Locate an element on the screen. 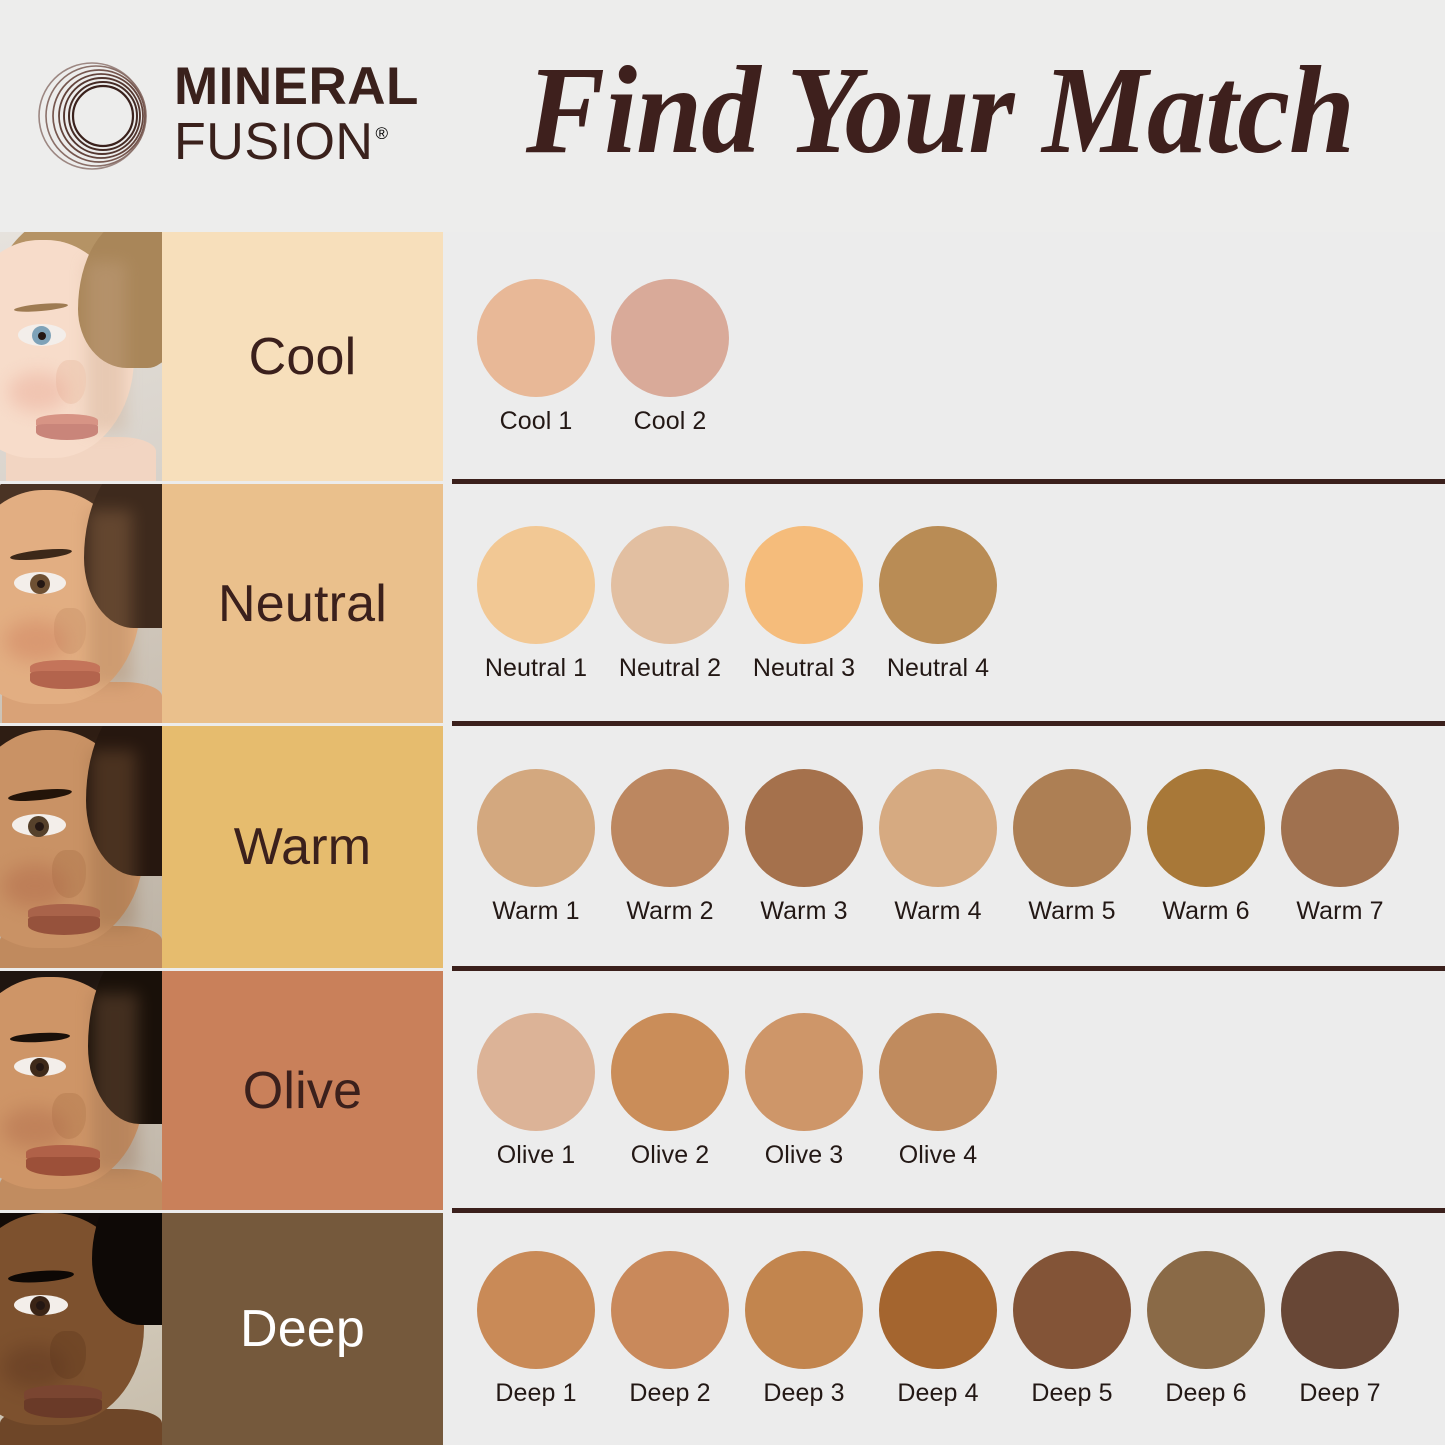  shade-swatch: Warm 3 is located at coordinates (804, 847).